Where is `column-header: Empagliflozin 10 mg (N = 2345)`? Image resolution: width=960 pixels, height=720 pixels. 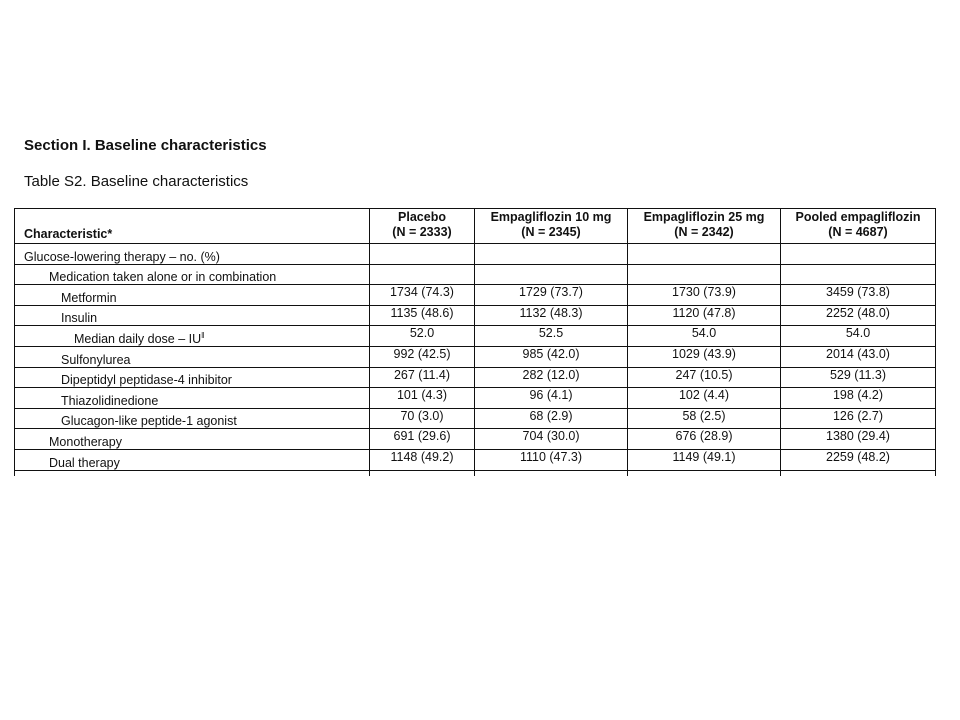
column-header: Empagliflozin 10 mg (N = 2345) is located at coordinates (551, 226).